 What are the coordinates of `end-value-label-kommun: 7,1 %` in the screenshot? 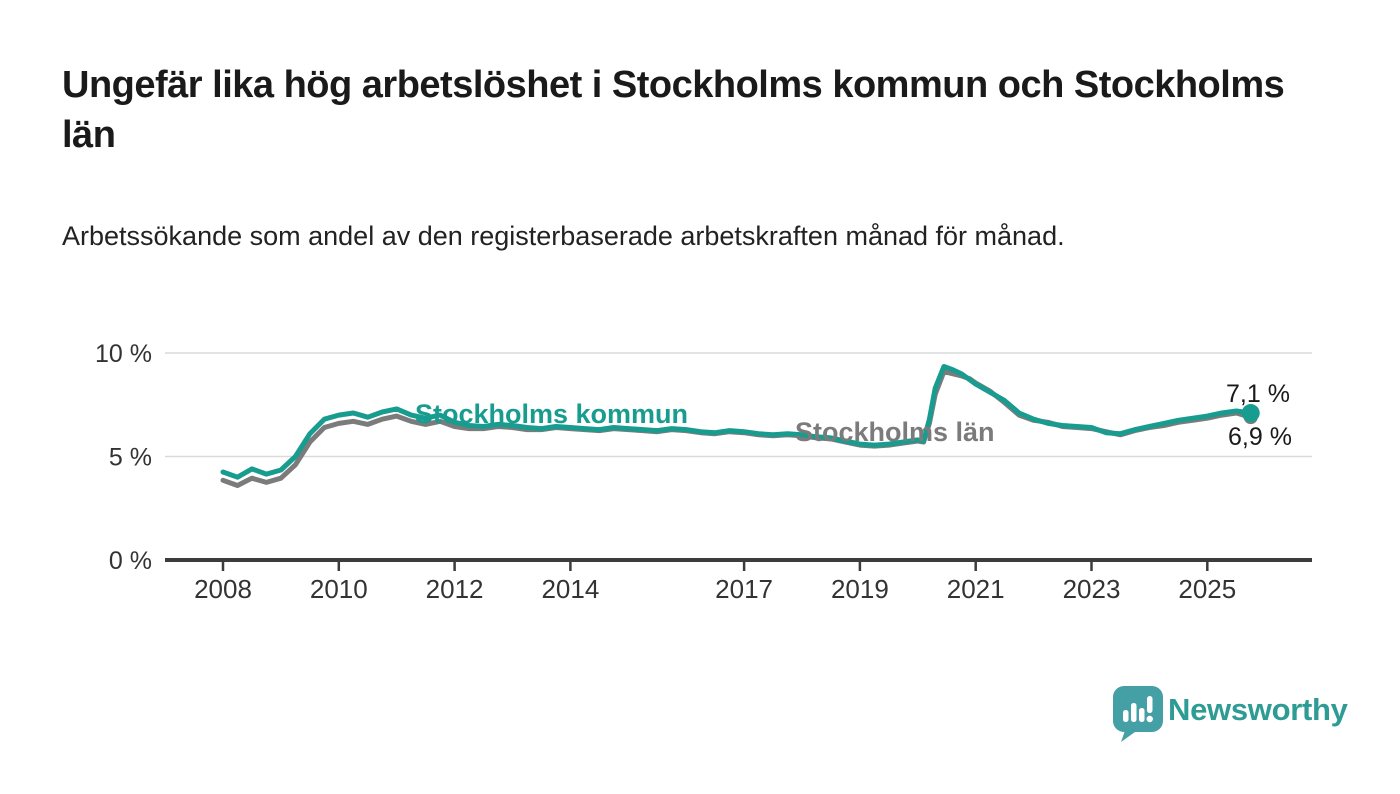 It's located at (1258, 394).